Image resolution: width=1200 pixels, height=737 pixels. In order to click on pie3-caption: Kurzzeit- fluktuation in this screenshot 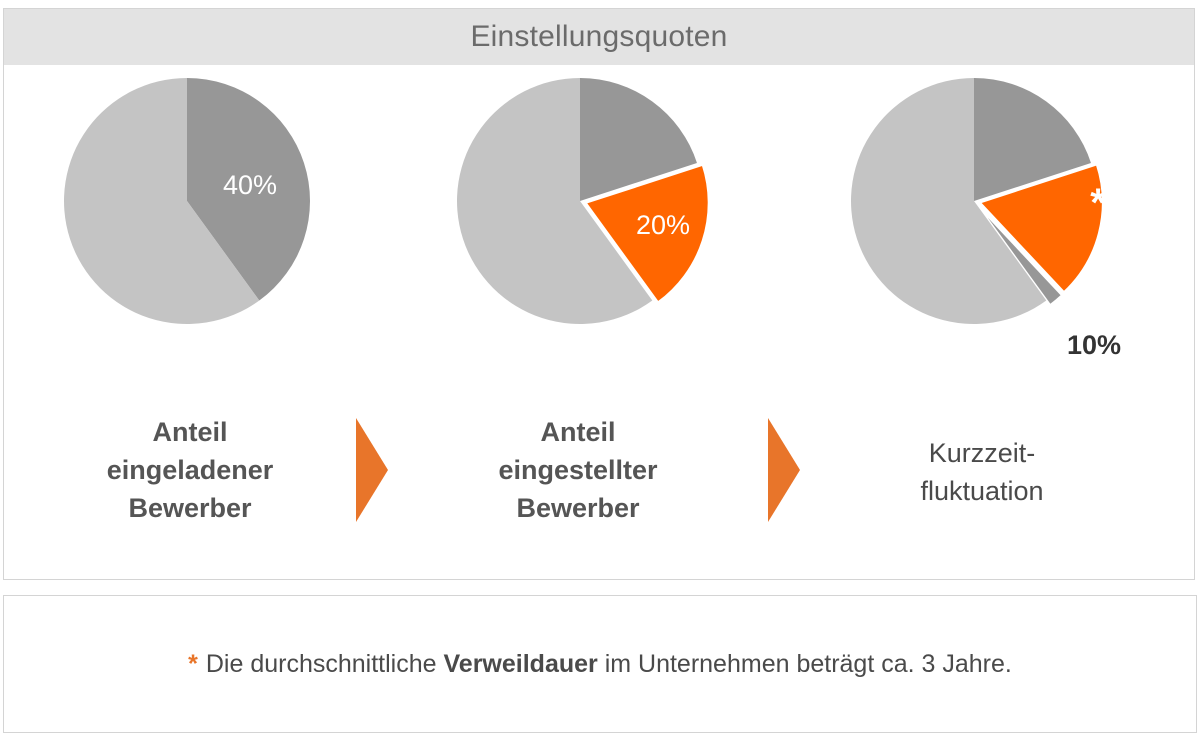, I will do `click(982, 472)`.